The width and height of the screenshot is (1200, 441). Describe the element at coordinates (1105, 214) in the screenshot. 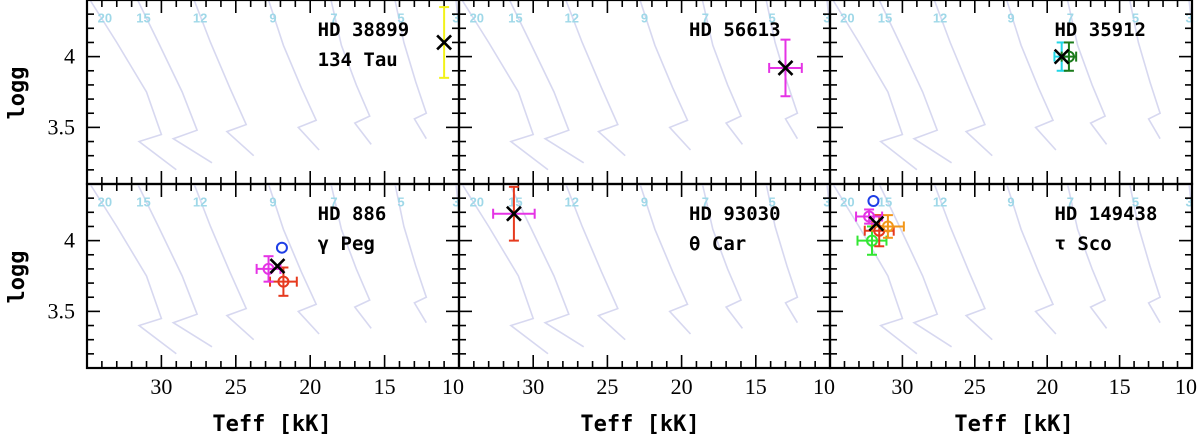

I see `star-label: HD 149438` at that location.